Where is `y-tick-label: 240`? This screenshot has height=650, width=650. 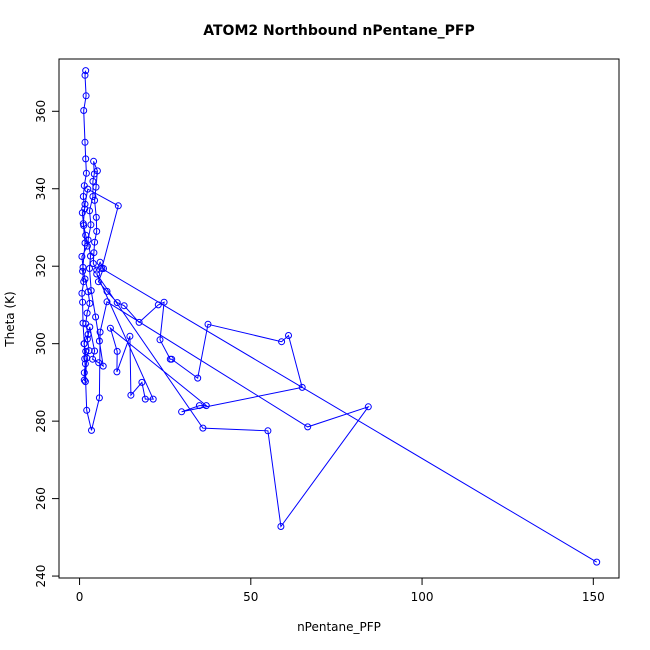 y-tick-label: 240 is located at coordinates (41, 576).